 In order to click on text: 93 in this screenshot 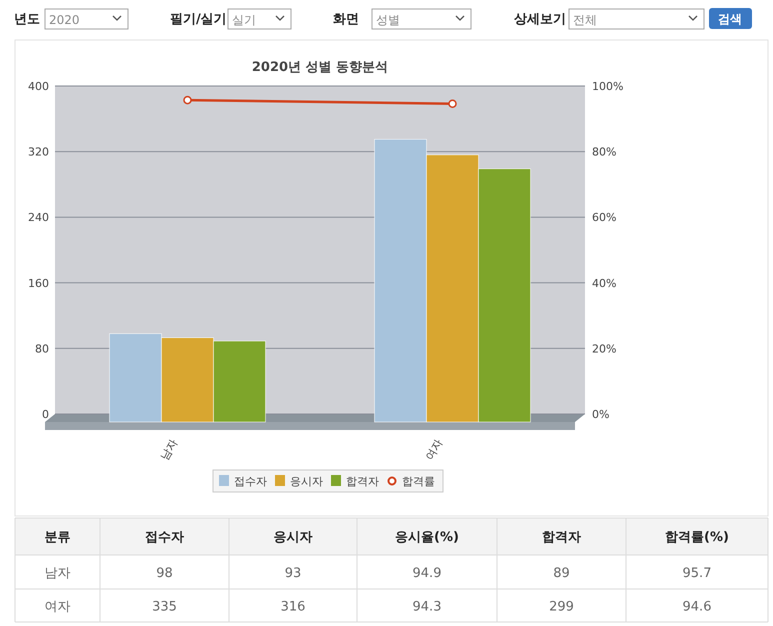, I will do `click(293, 573)`.